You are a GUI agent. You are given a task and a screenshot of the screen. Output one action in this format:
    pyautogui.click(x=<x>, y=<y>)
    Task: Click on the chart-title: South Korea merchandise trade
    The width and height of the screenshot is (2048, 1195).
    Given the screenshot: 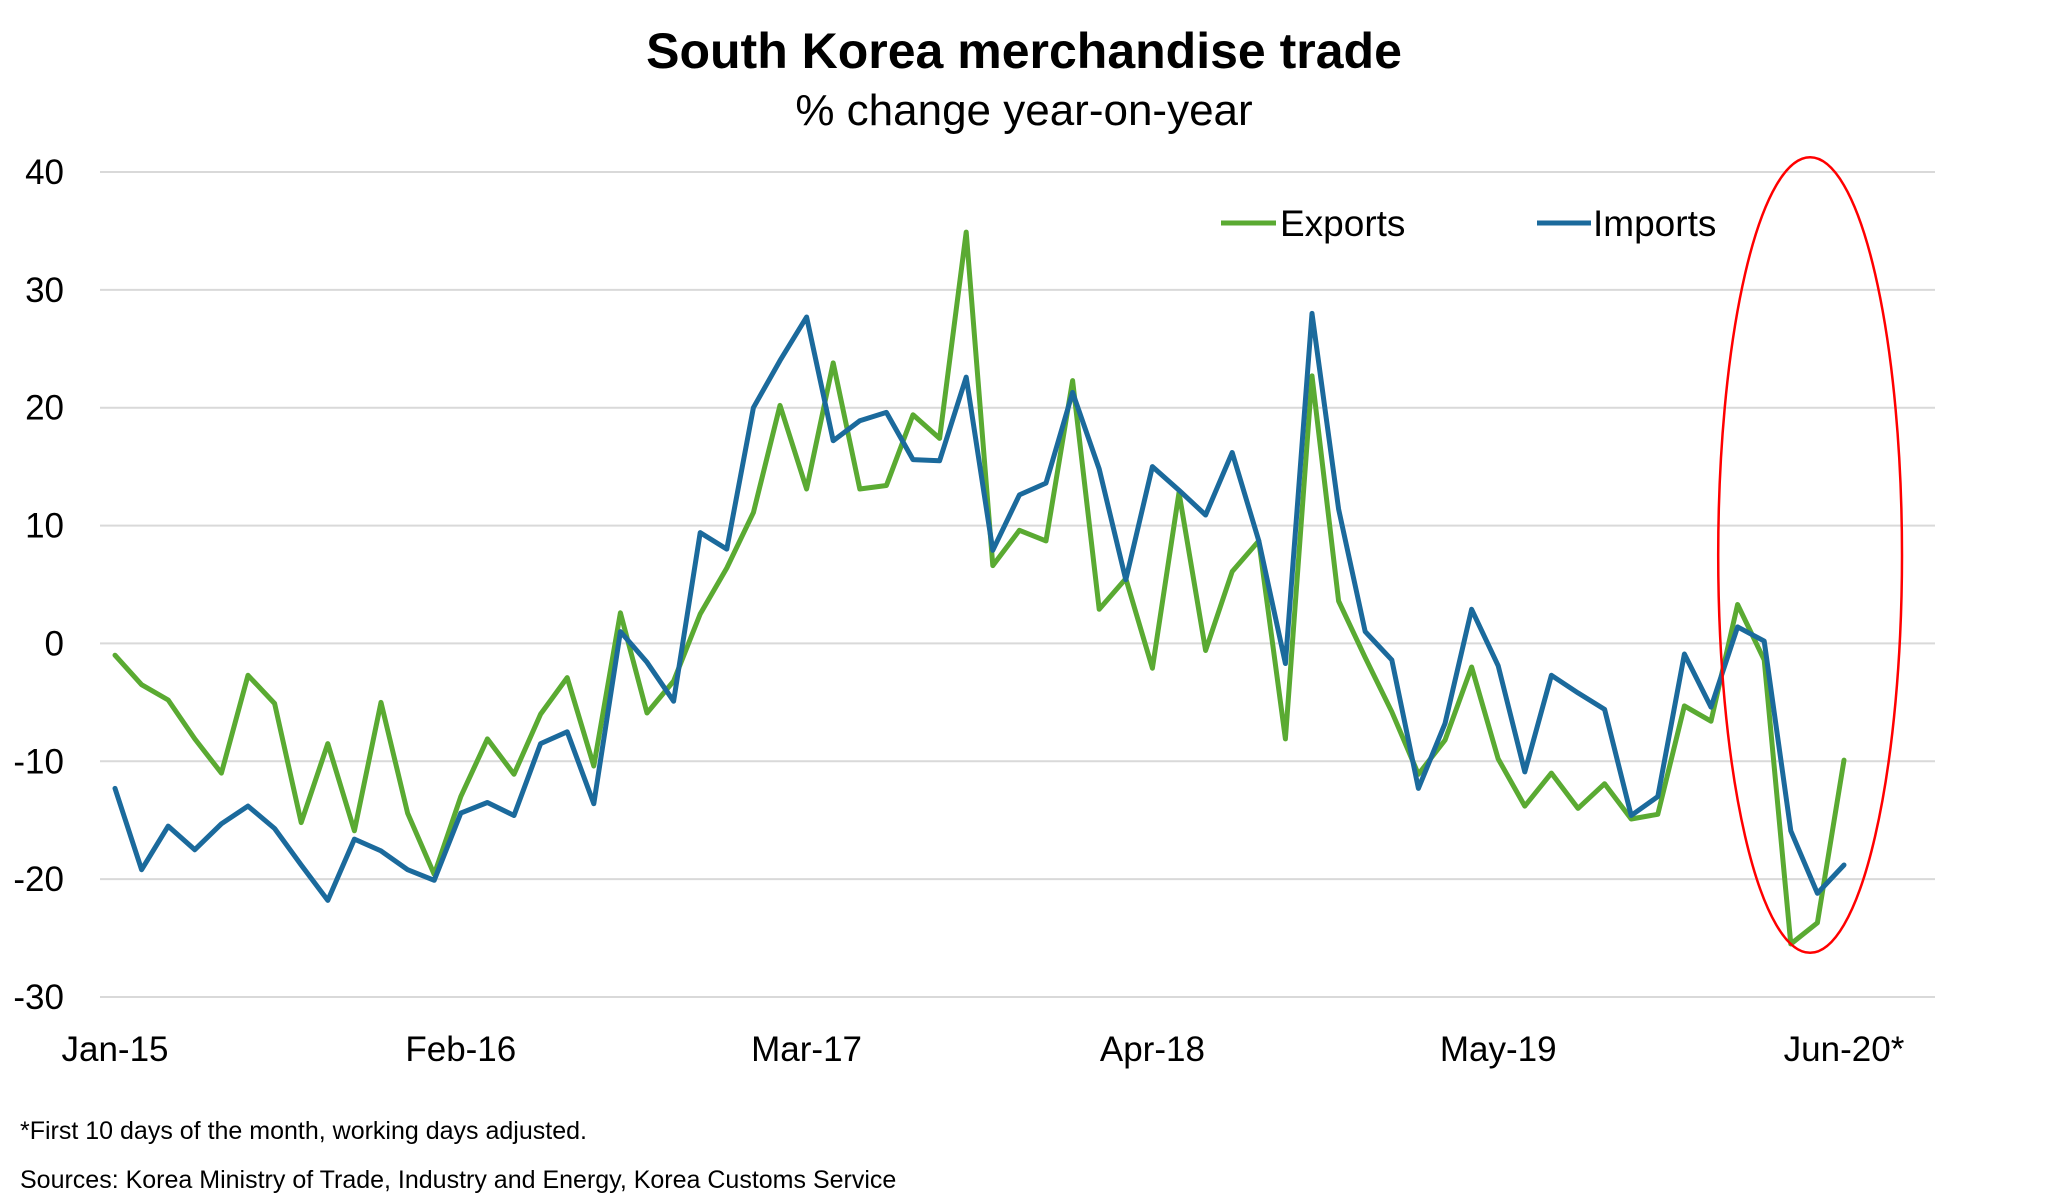 What is the action you would take?
    pyautogui.click(x=1024, y=51)
    